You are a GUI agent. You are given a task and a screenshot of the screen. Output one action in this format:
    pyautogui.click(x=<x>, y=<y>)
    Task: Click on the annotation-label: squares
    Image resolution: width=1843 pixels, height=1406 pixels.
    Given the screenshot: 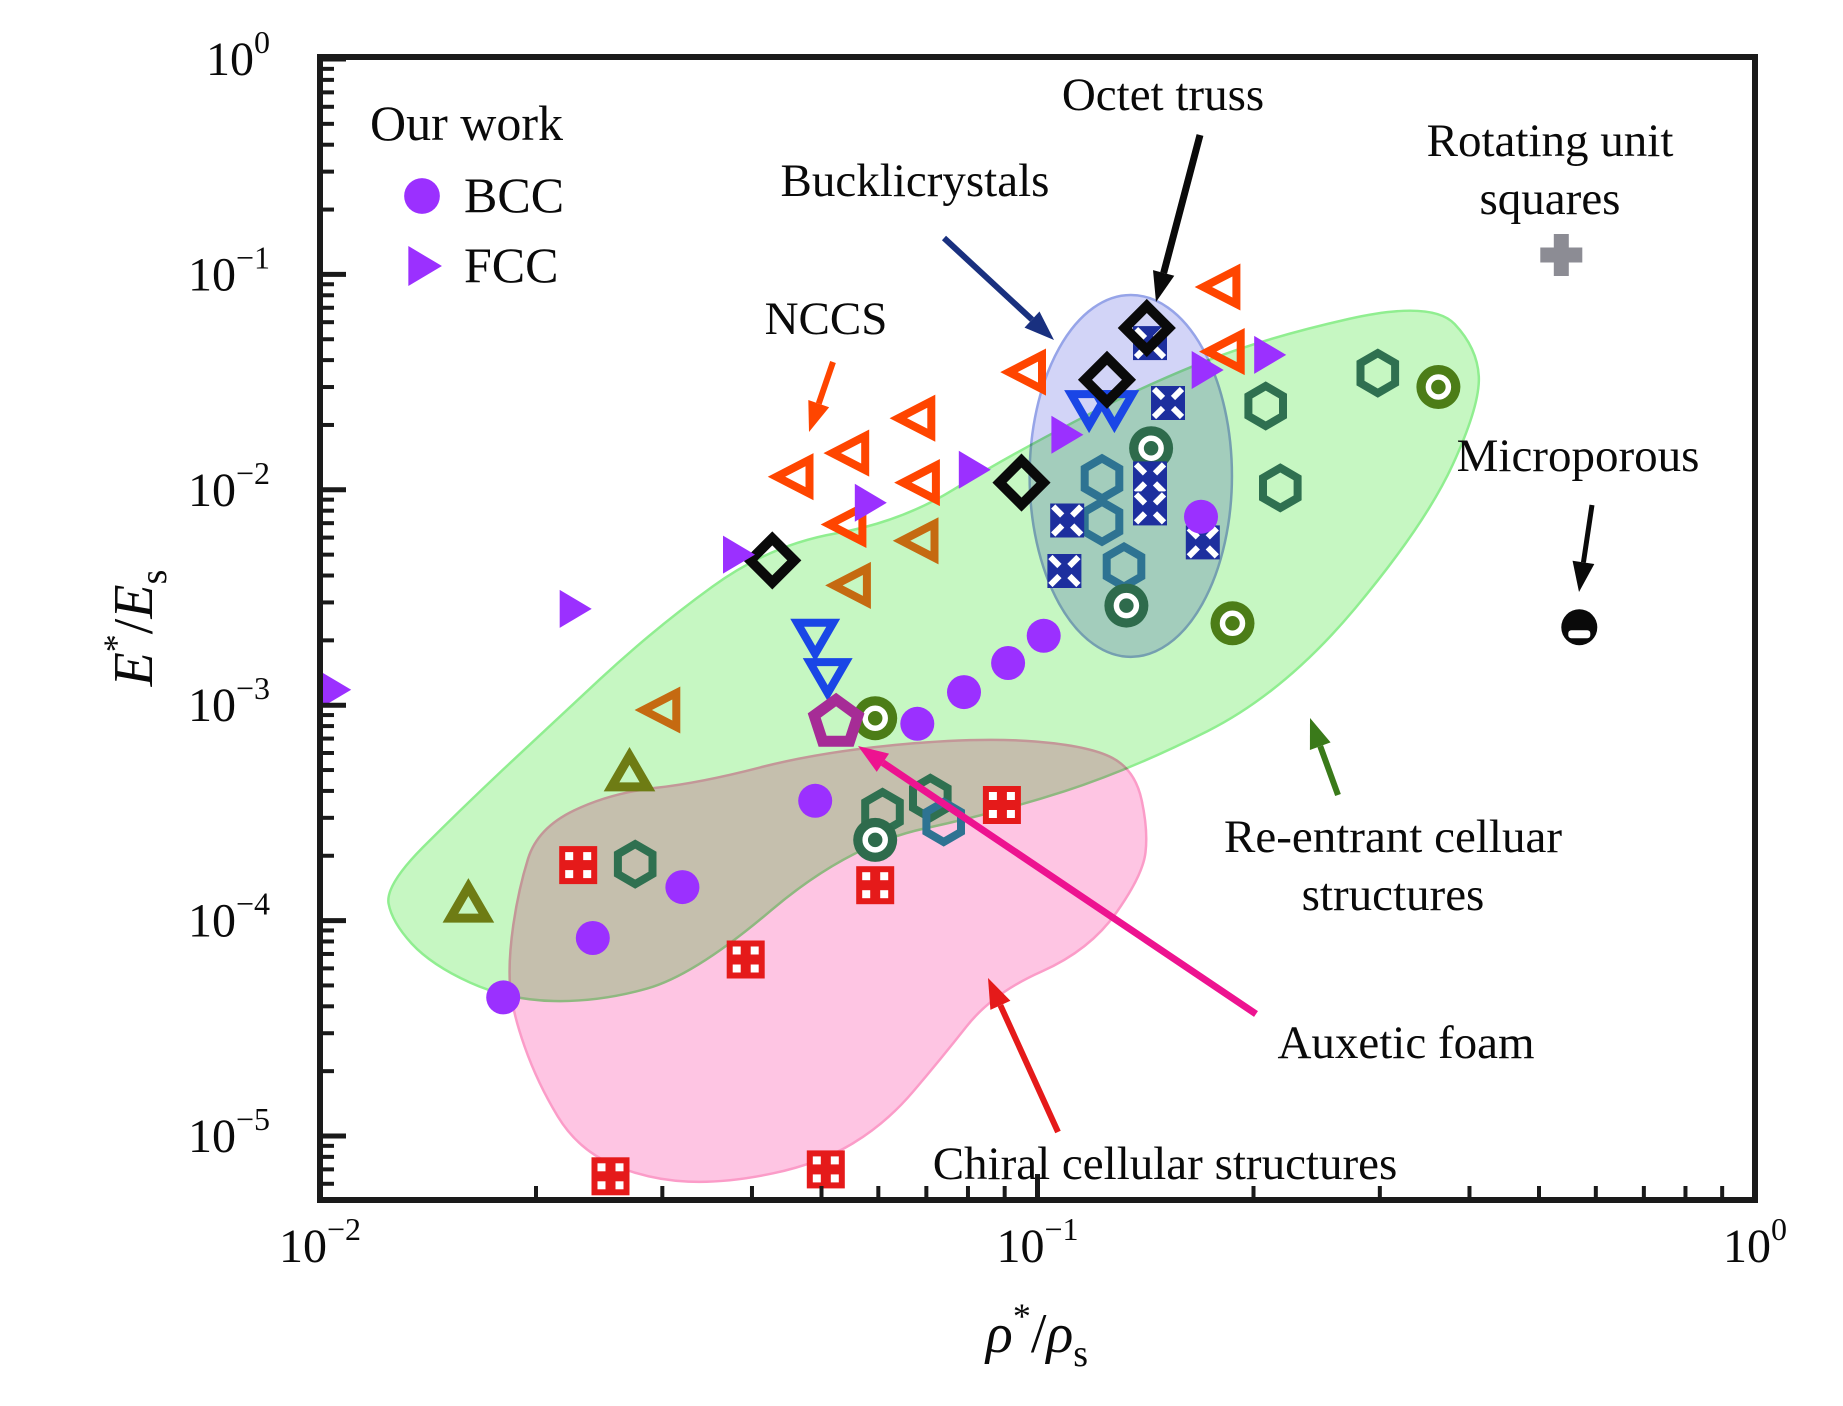 What is the action you would take?
    pyautogui.click(x=1550, y=199)
    